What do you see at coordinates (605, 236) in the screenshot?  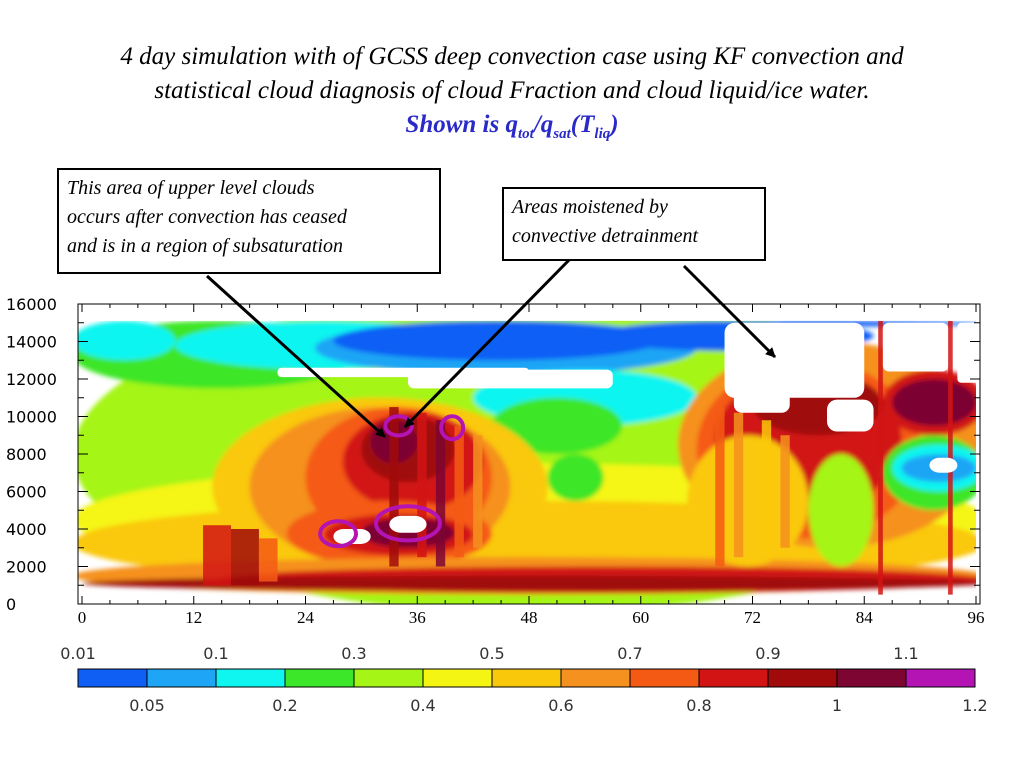 I see `annotation-line: convective detrainment` at bounding box center [605, 236].